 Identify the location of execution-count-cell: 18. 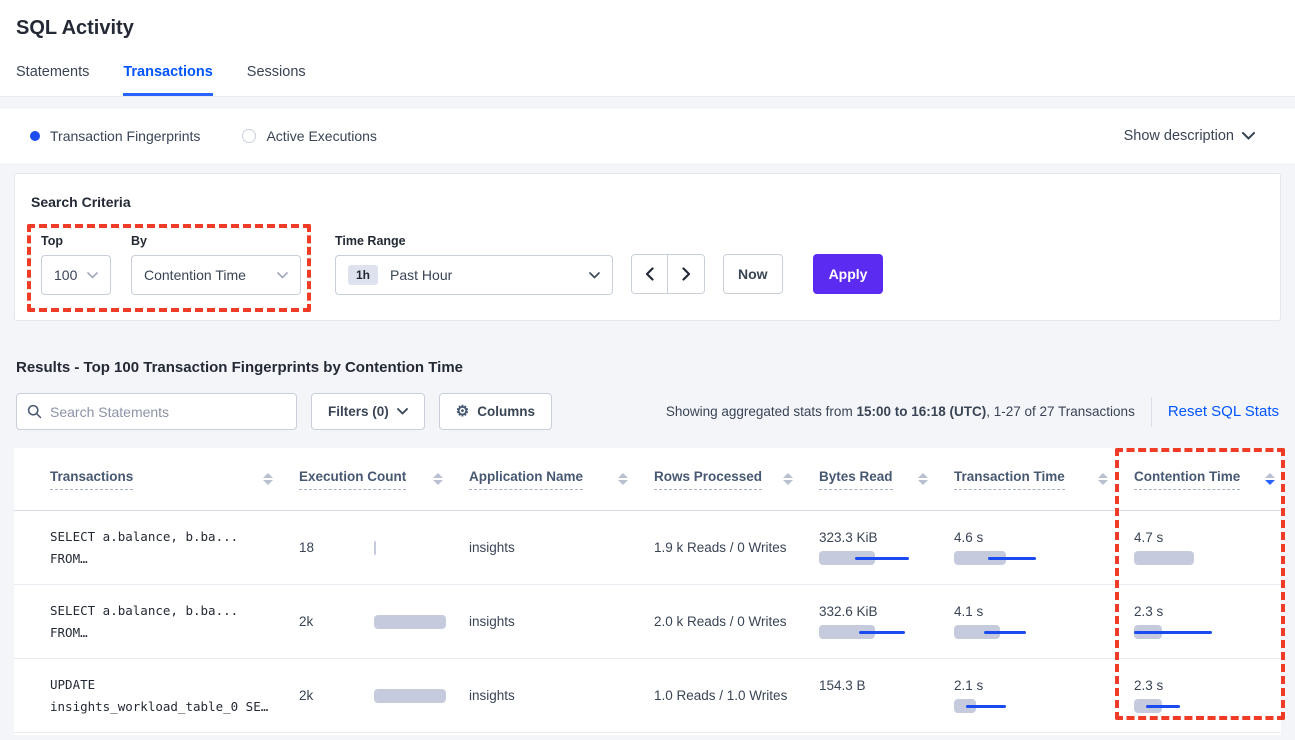
(384, 547).